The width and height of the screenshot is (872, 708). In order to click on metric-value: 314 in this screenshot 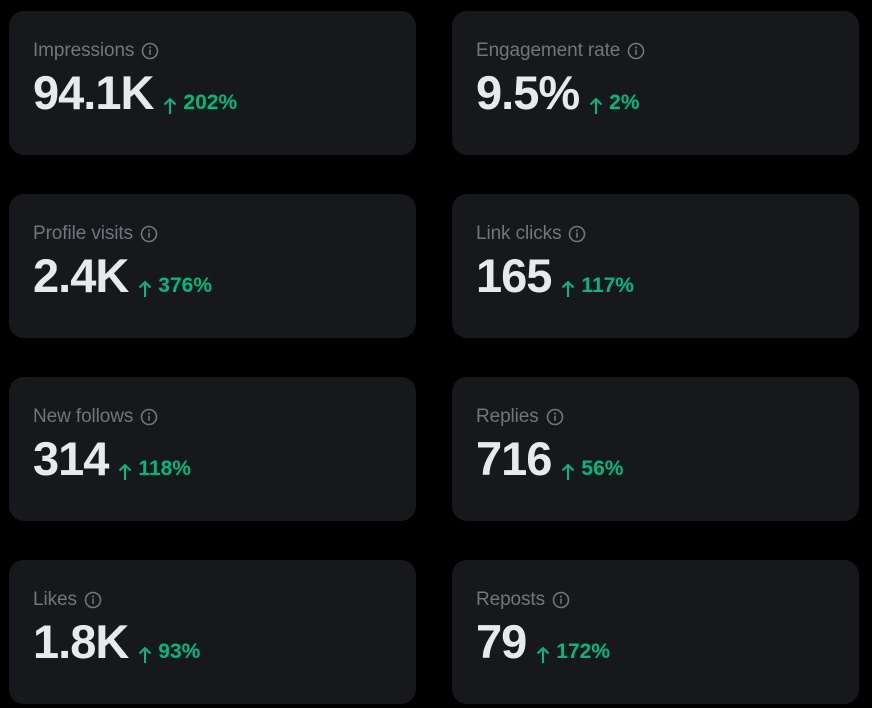, I will do `click(71, 458)`.